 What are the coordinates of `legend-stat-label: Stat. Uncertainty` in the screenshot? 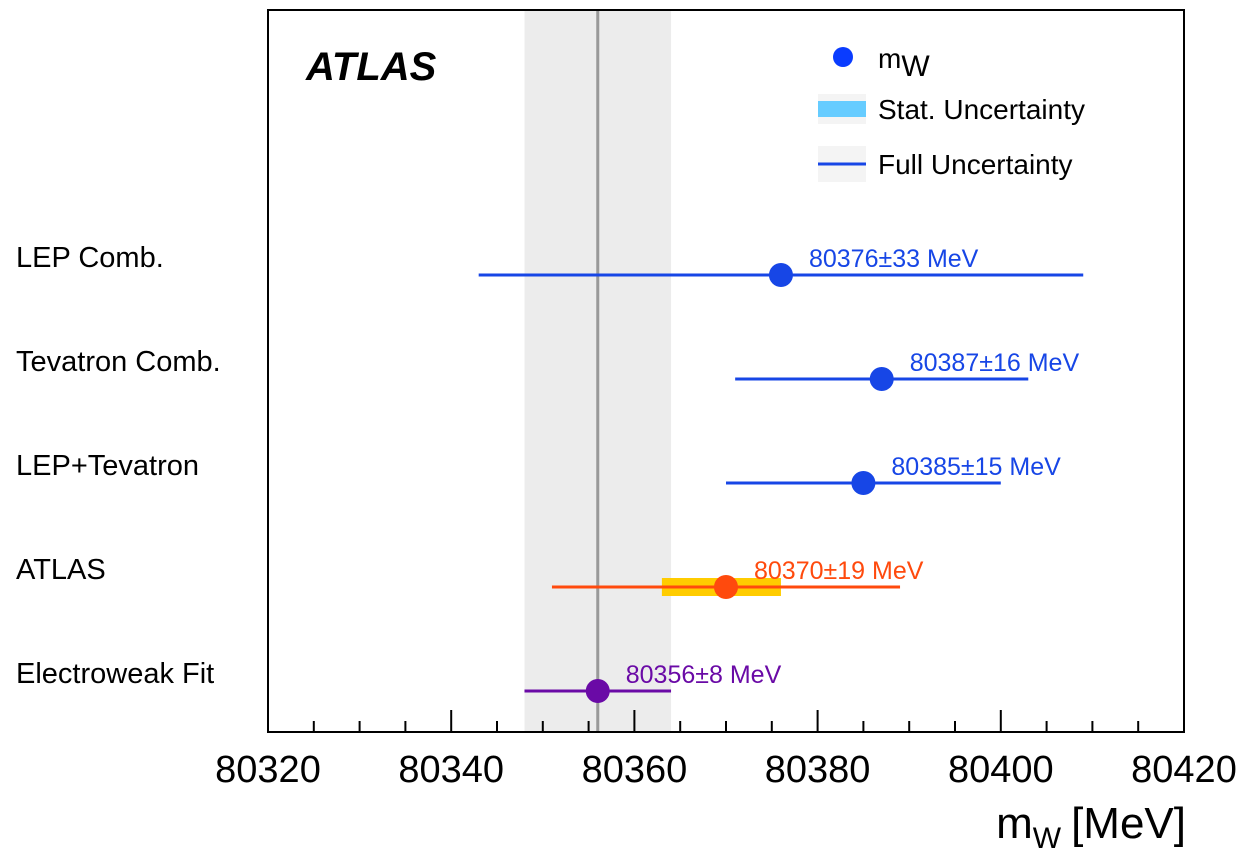 It's located at (981, 109).